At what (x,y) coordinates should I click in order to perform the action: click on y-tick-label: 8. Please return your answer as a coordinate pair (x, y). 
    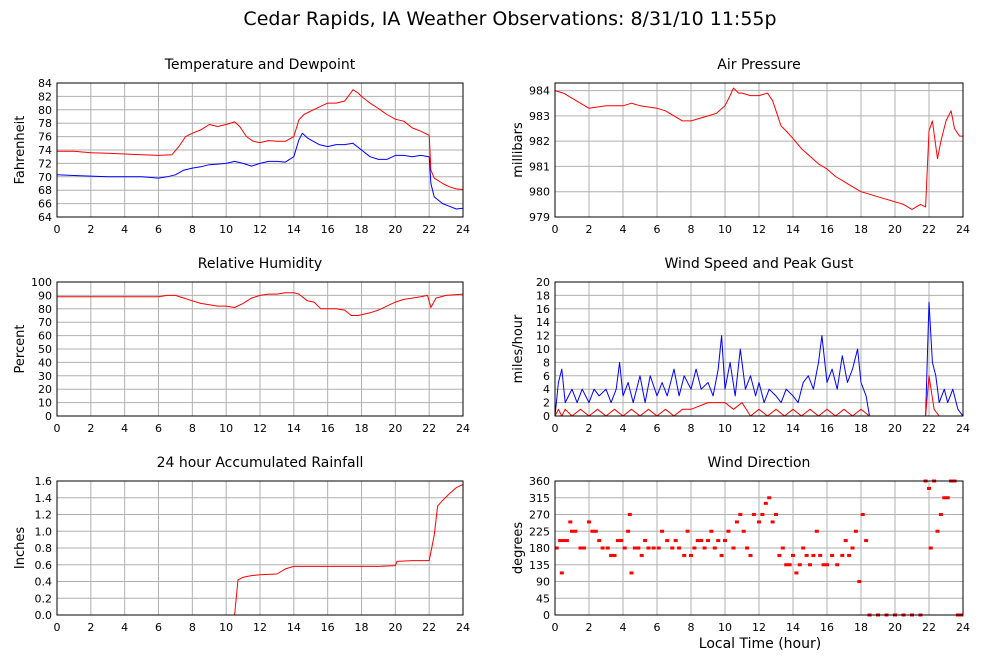
    Looking at the image, I should click on (546, 362).